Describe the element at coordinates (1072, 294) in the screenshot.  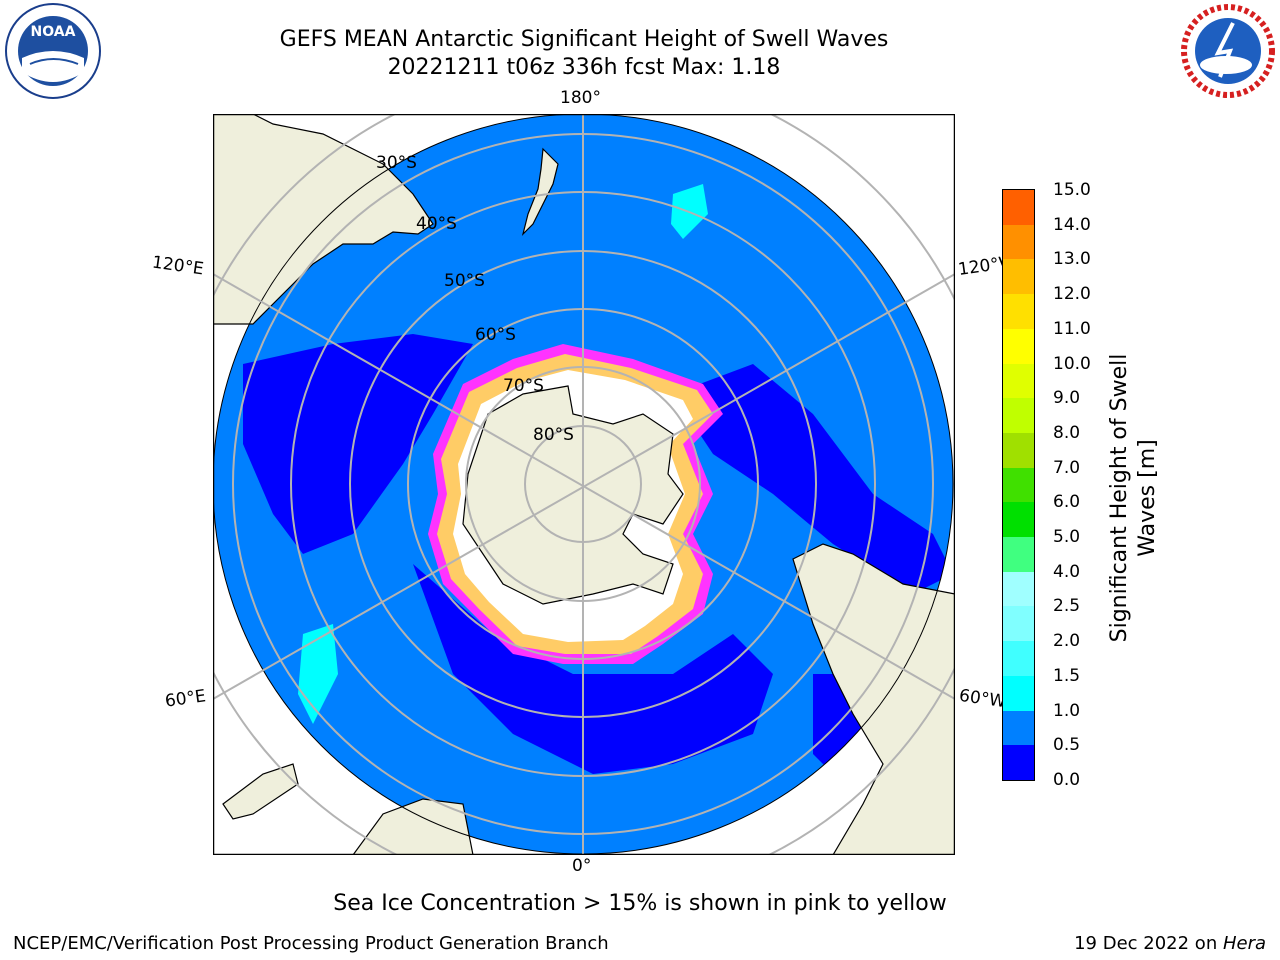
I see `colorbar-tick-label: 12.0` at that location.